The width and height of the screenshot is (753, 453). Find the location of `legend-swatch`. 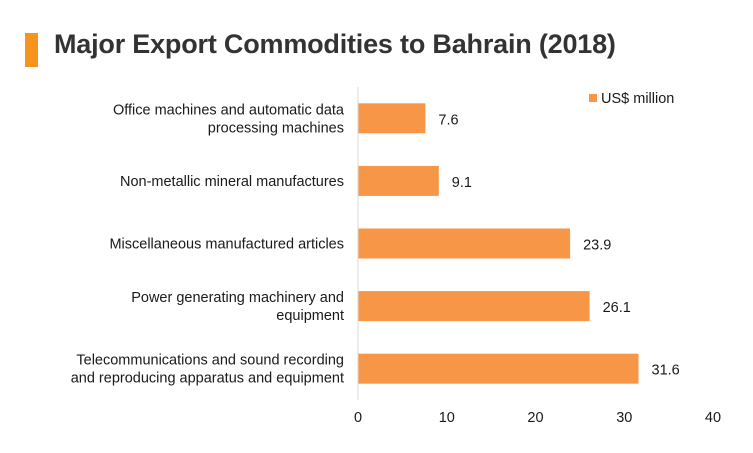

legend-swatch is located at coordinates (593, 98).